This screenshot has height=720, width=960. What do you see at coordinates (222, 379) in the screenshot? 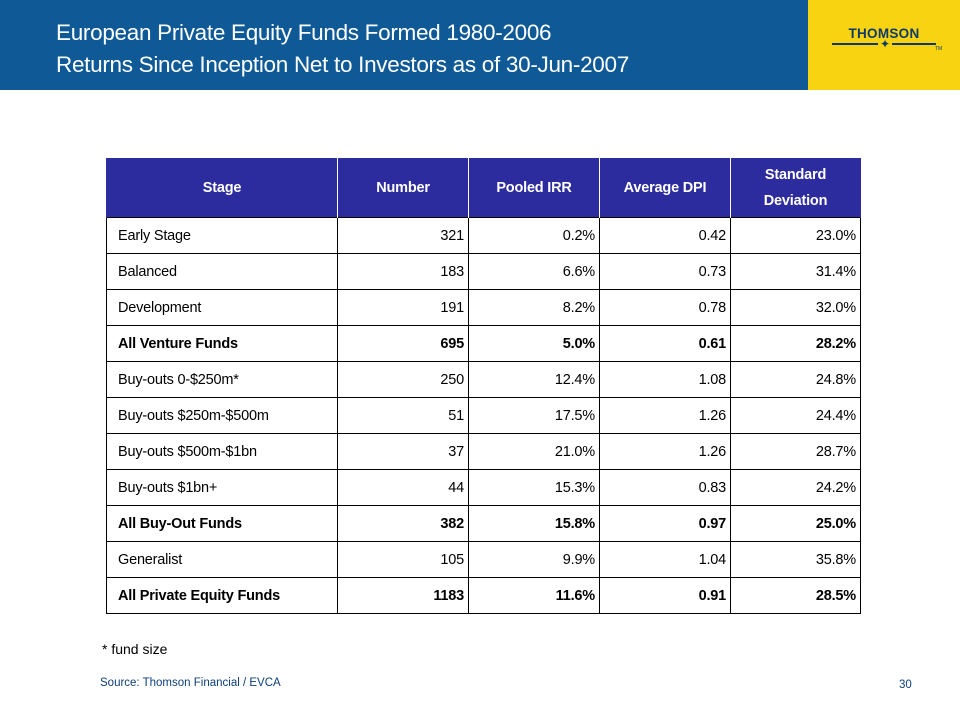
I see `cell-stage: Buy-outs 0-$250m*` at bounding box center [222, 379].